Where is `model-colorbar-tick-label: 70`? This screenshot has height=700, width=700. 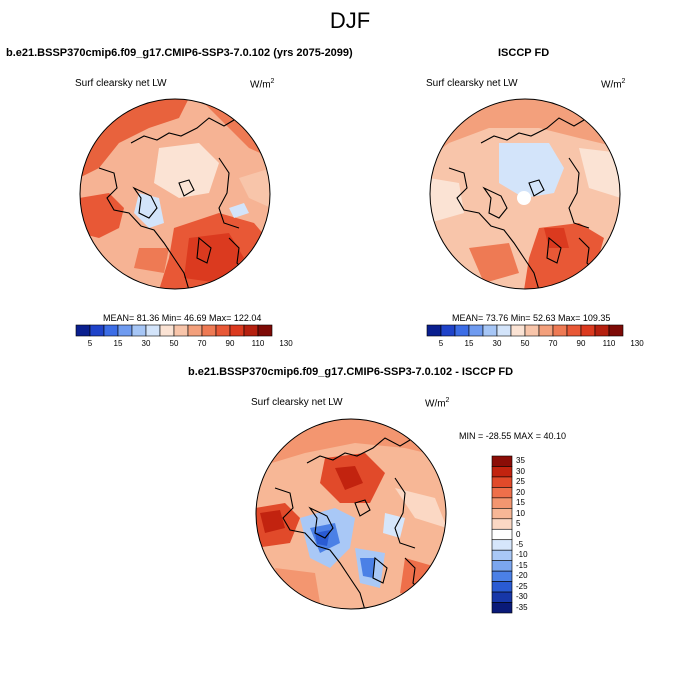 model-colorbar-tick-label: 70 is located at coordinates (202, 343).